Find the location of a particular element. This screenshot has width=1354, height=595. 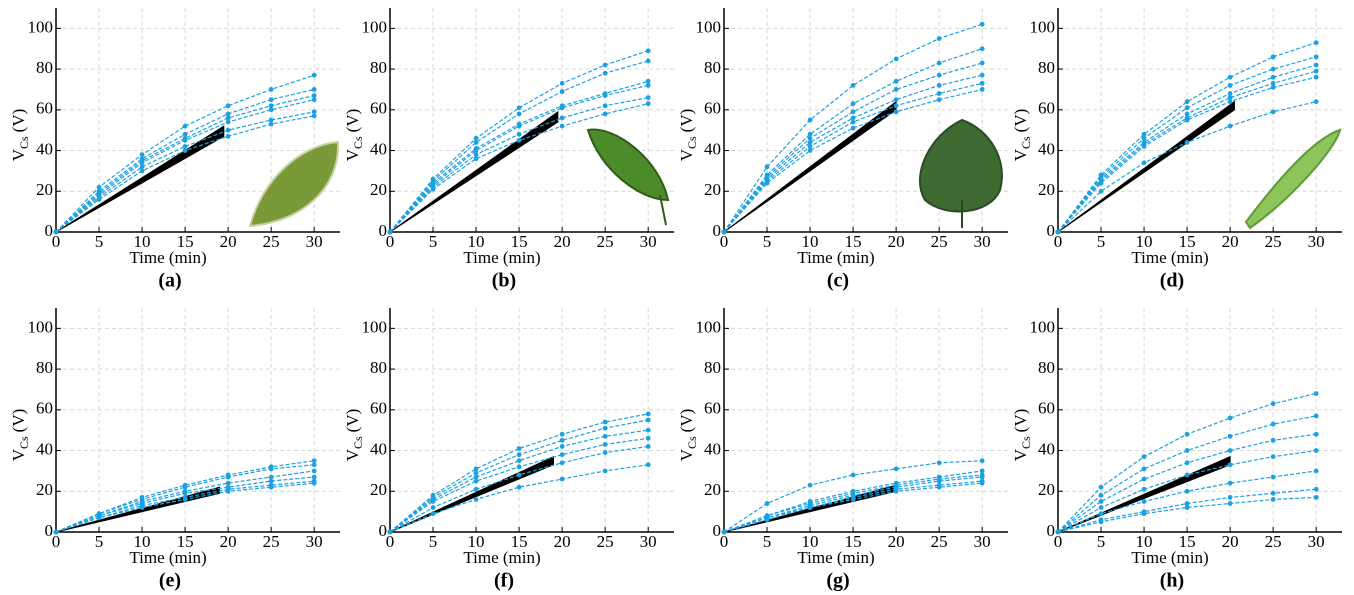

x-tick-label: 10 is located at coordinates (810, 241).